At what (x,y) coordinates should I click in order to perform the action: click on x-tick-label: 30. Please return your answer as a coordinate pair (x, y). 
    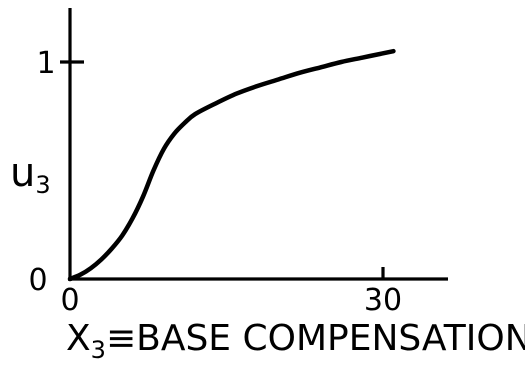
    Looking at the image, I should click on (383, 300).